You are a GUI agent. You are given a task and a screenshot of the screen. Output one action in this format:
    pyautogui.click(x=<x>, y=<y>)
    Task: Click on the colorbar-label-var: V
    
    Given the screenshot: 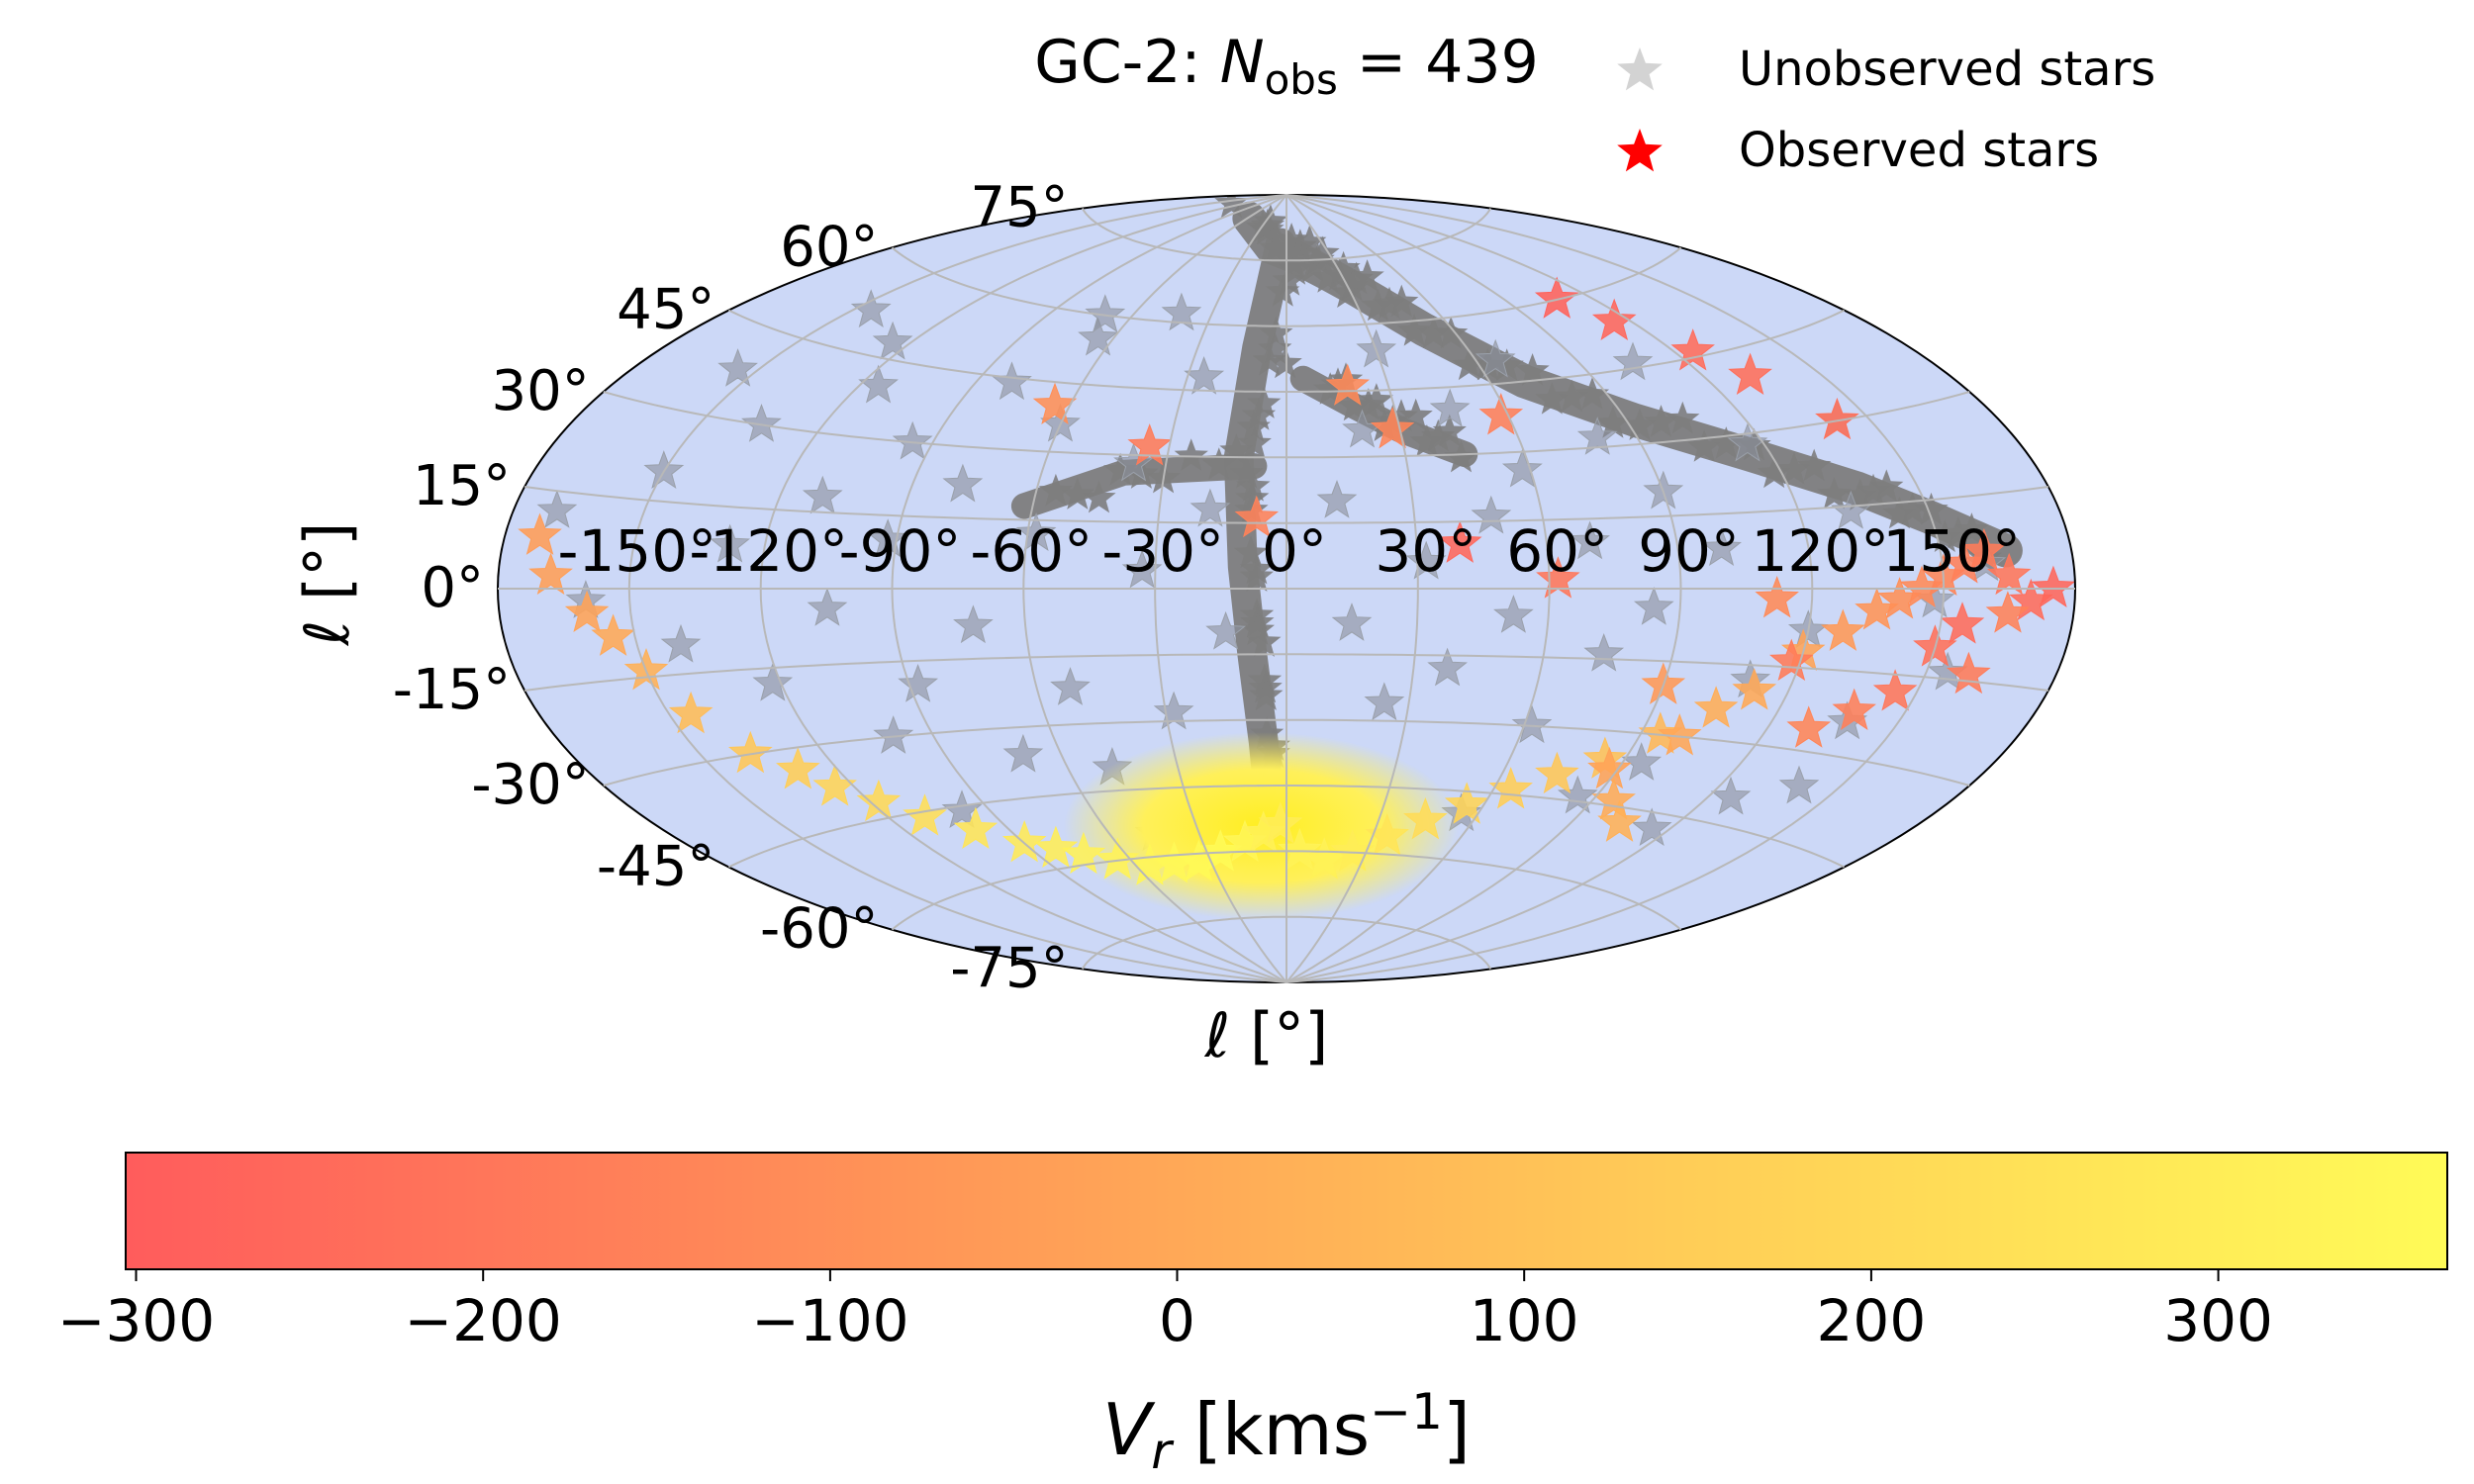 What is the action you would take?
    pyautogui.click(x=1129, y=1429)
    